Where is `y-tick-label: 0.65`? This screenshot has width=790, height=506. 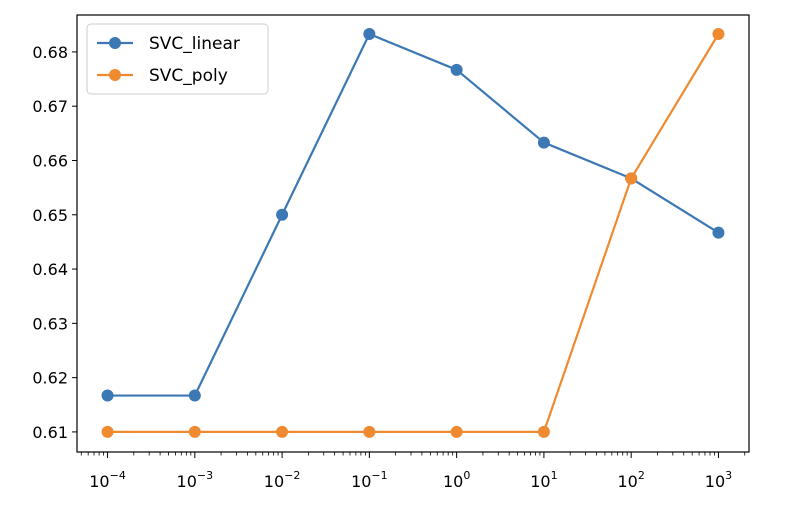
y-tick-label: 0.65 is located at coordinates (50, 215).